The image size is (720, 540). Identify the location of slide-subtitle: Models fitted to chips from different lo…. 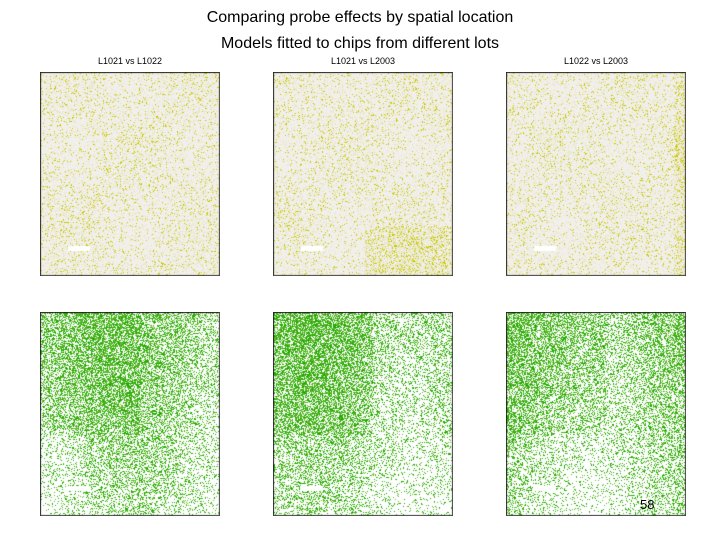
(360, 43).